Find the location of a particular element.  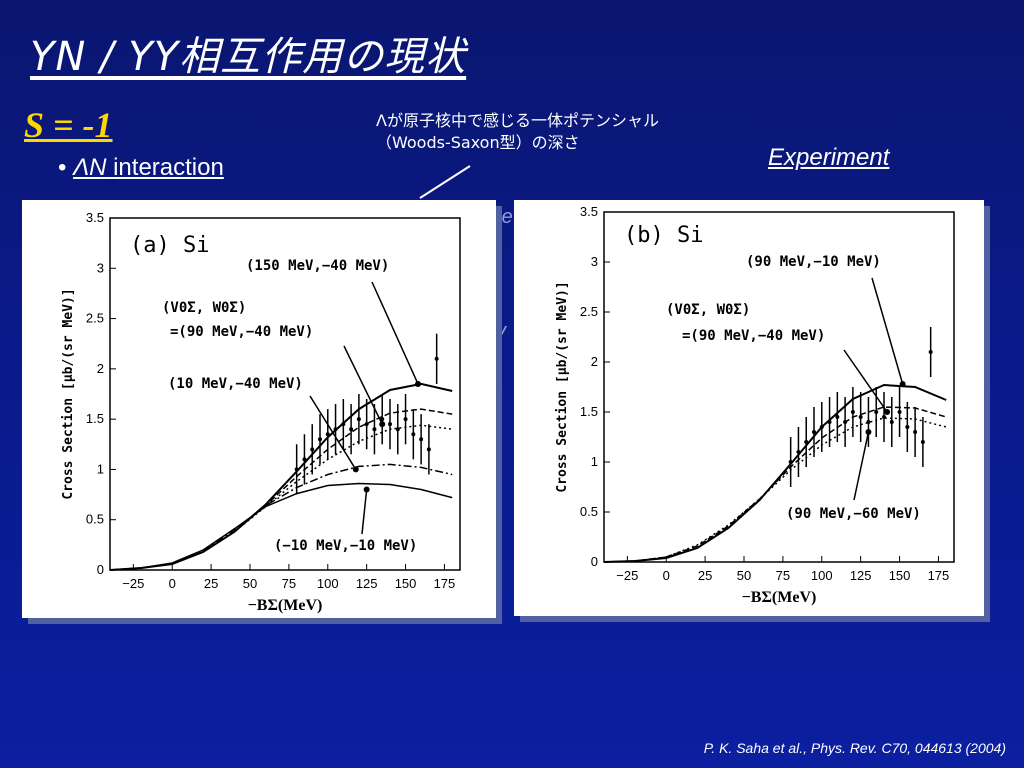

y-tick-label: 0 is located at coordinates (594, 561).